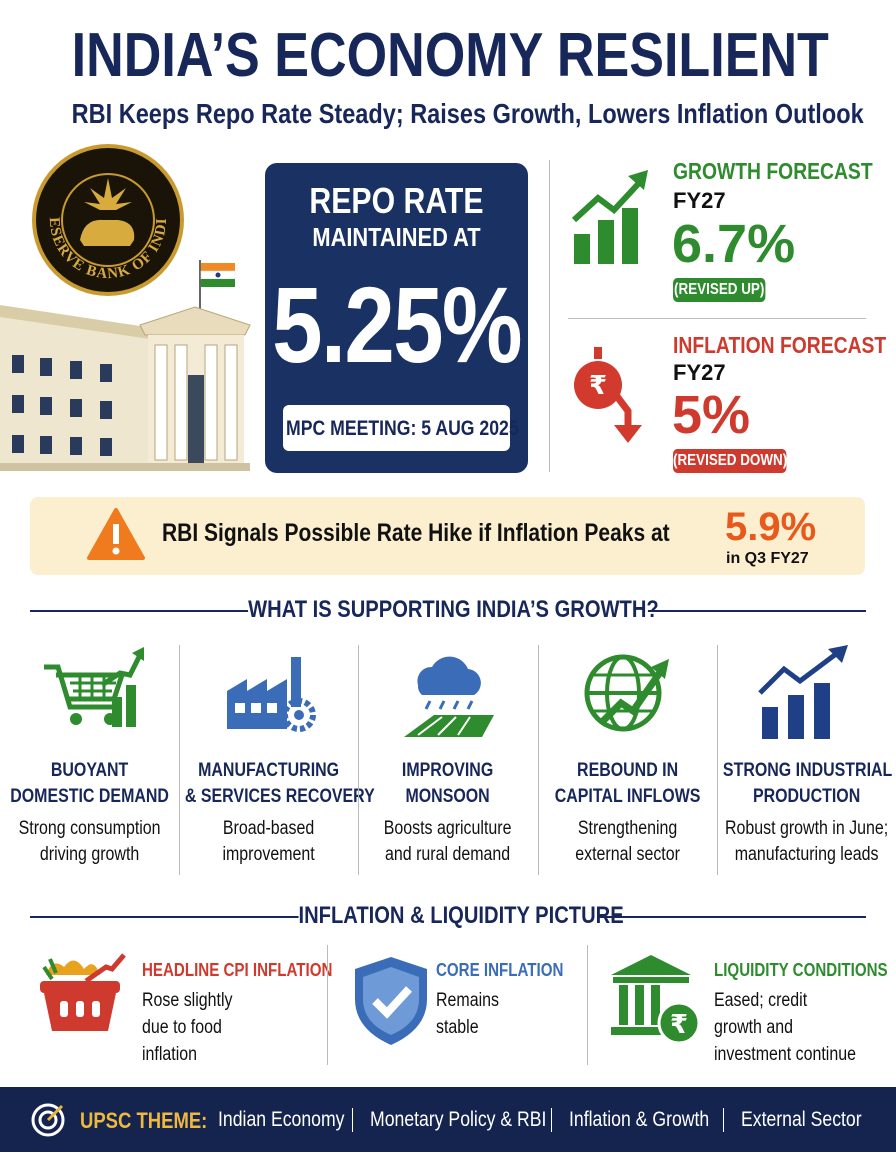  Describe the element at coordinates (268, 854) in the screenshot. I see `support-desc: improvement` at that location.